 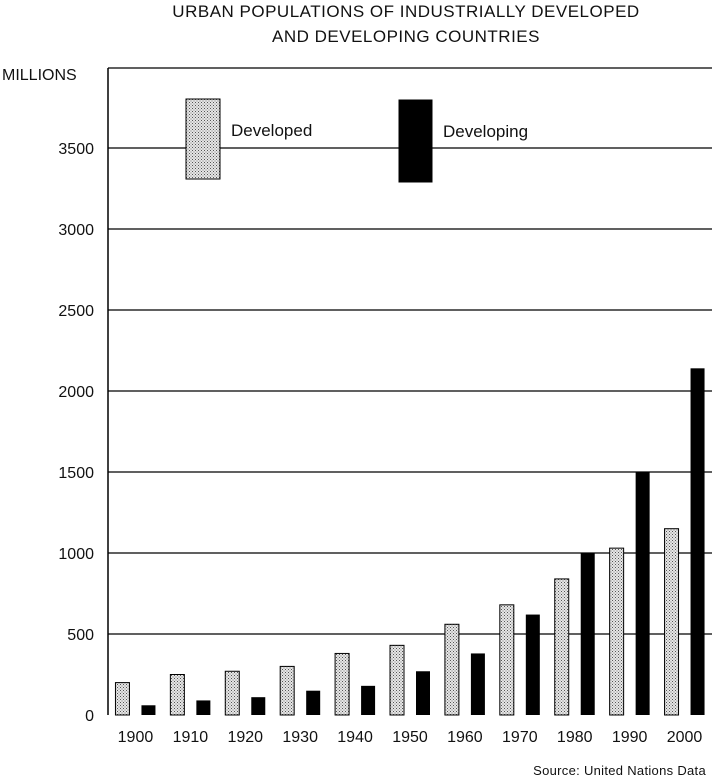 I want to click on x-tick-label-1950: 1950, so click(x=410, y=737).